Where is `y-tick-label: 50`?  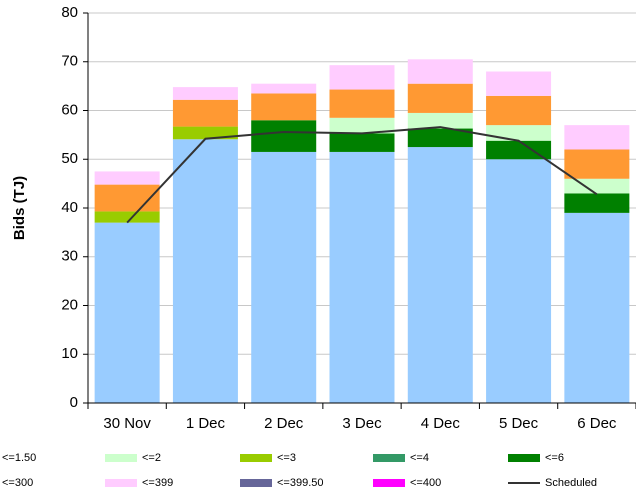 y-tick-label: 50 is located at coordinates (69, 158).